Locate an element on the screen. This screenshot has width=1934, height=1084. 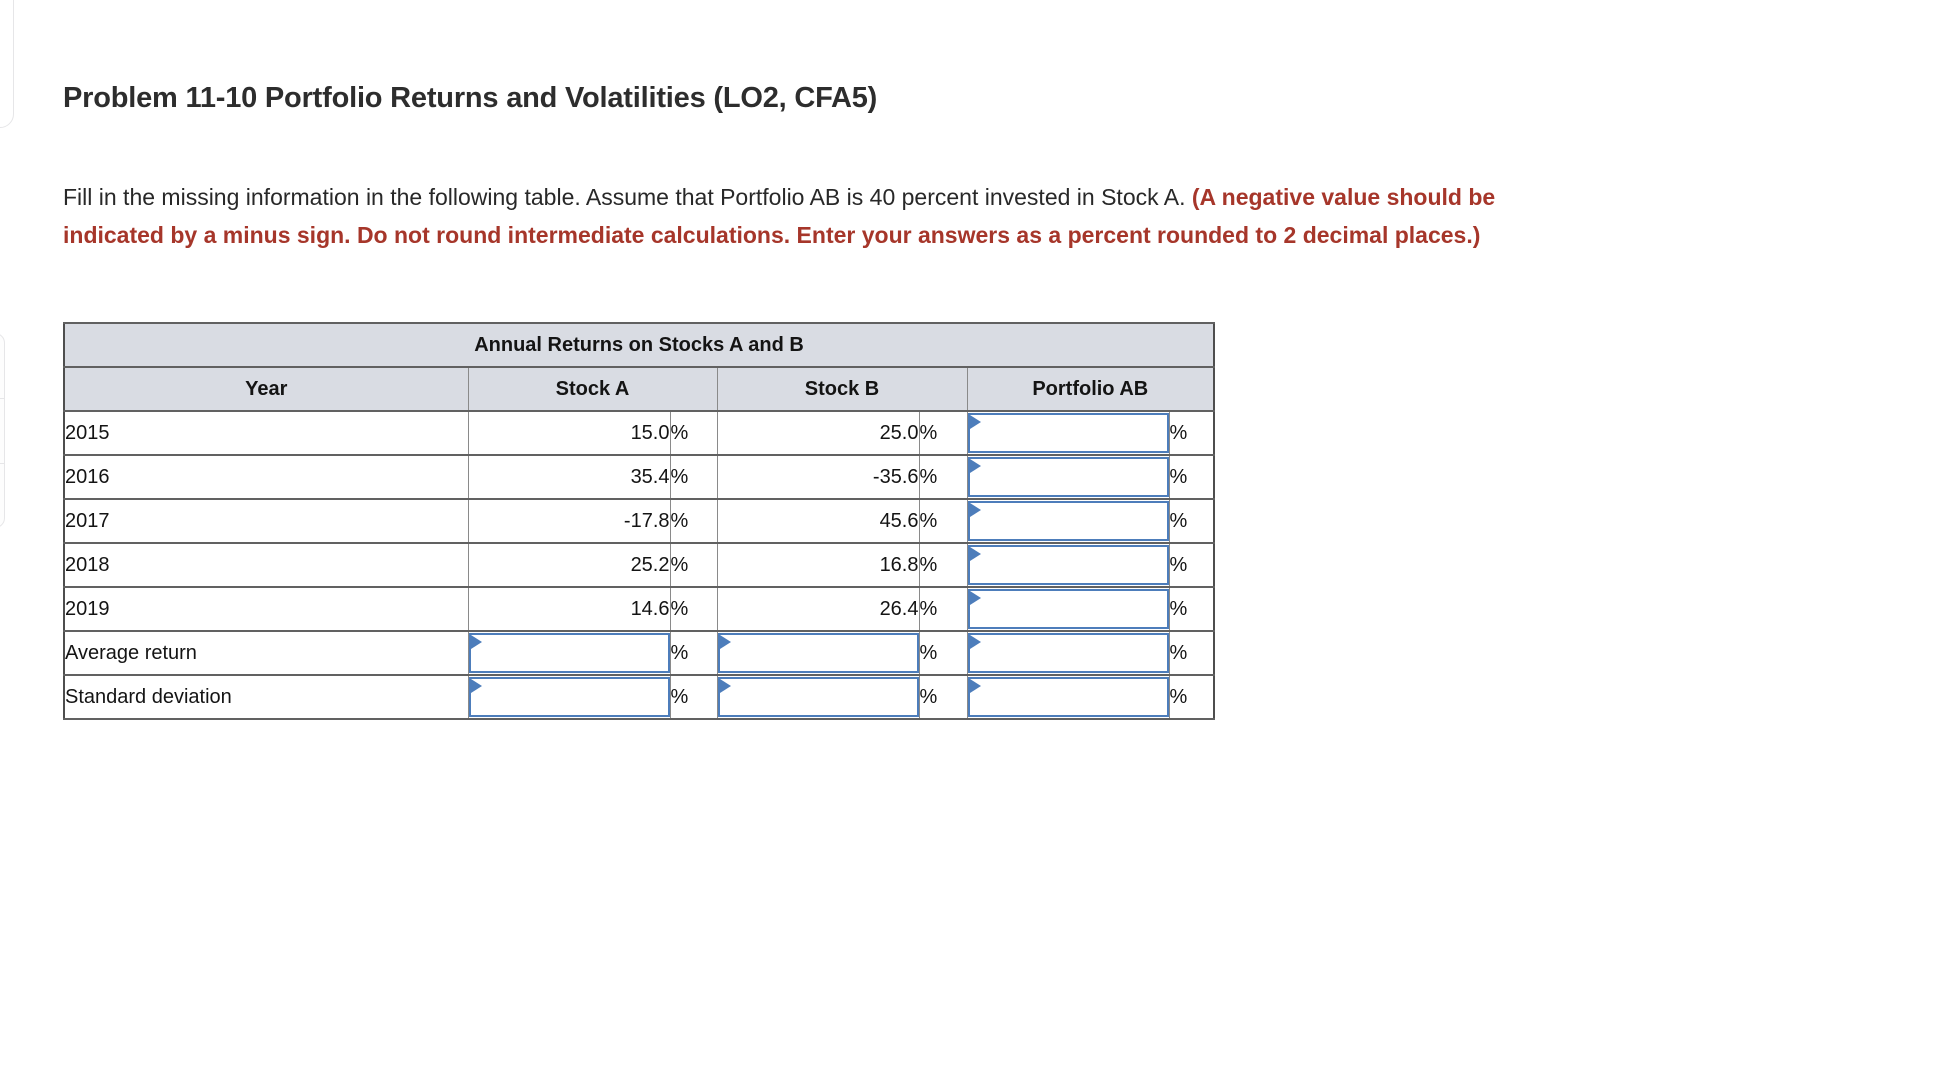
stock-a-input-average-return is located at coordinates (569, 653).